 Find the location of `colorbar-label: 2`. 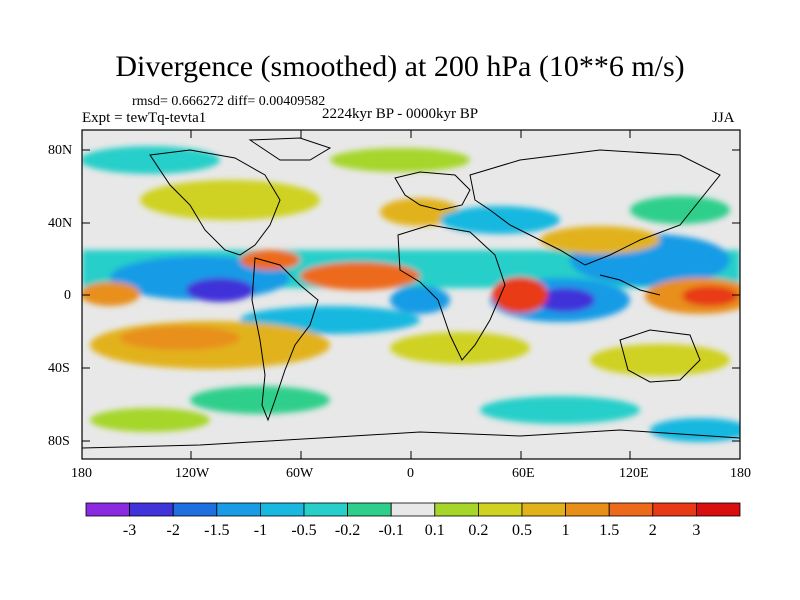

colorbar-label: 2 is located at coordinates (653, 530).